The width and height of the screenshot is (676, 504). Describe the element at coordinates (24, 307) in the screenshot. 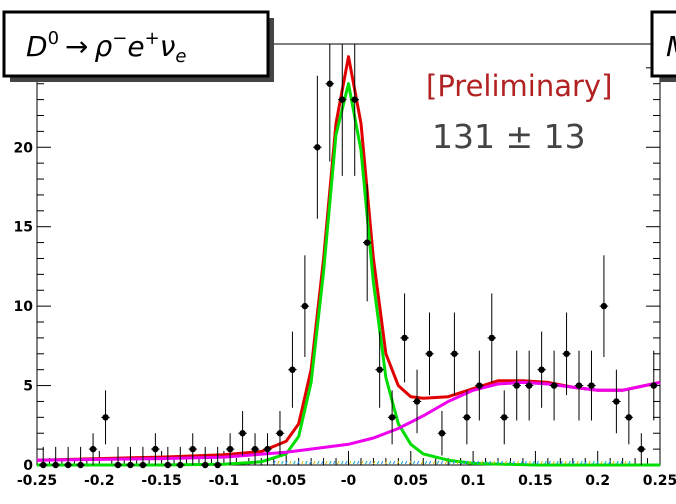

I see `y-tick-label: 10` at that location.